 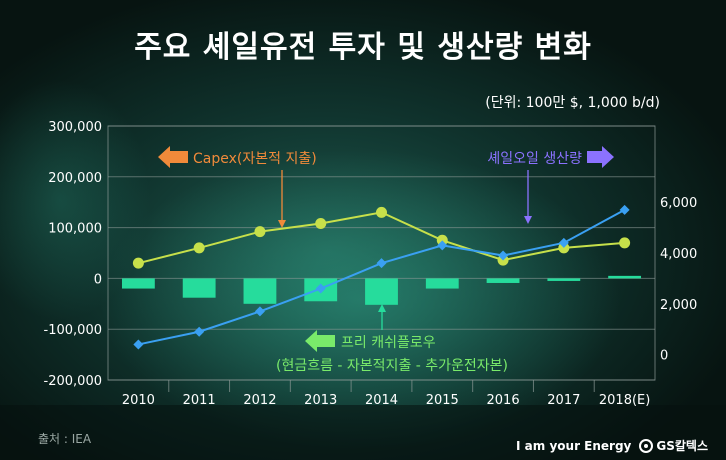 I want to click on fcf-arrow-icon, so click(x=320, y=341).